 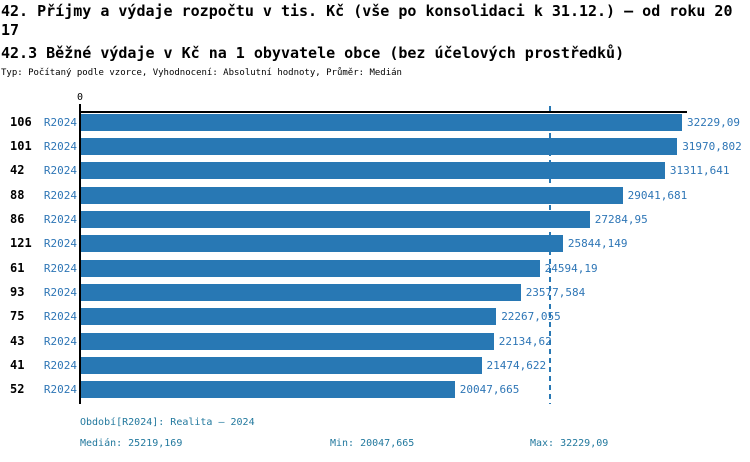 I want to click on bar-value-label: 31311,641, so click(x=699, y=171).